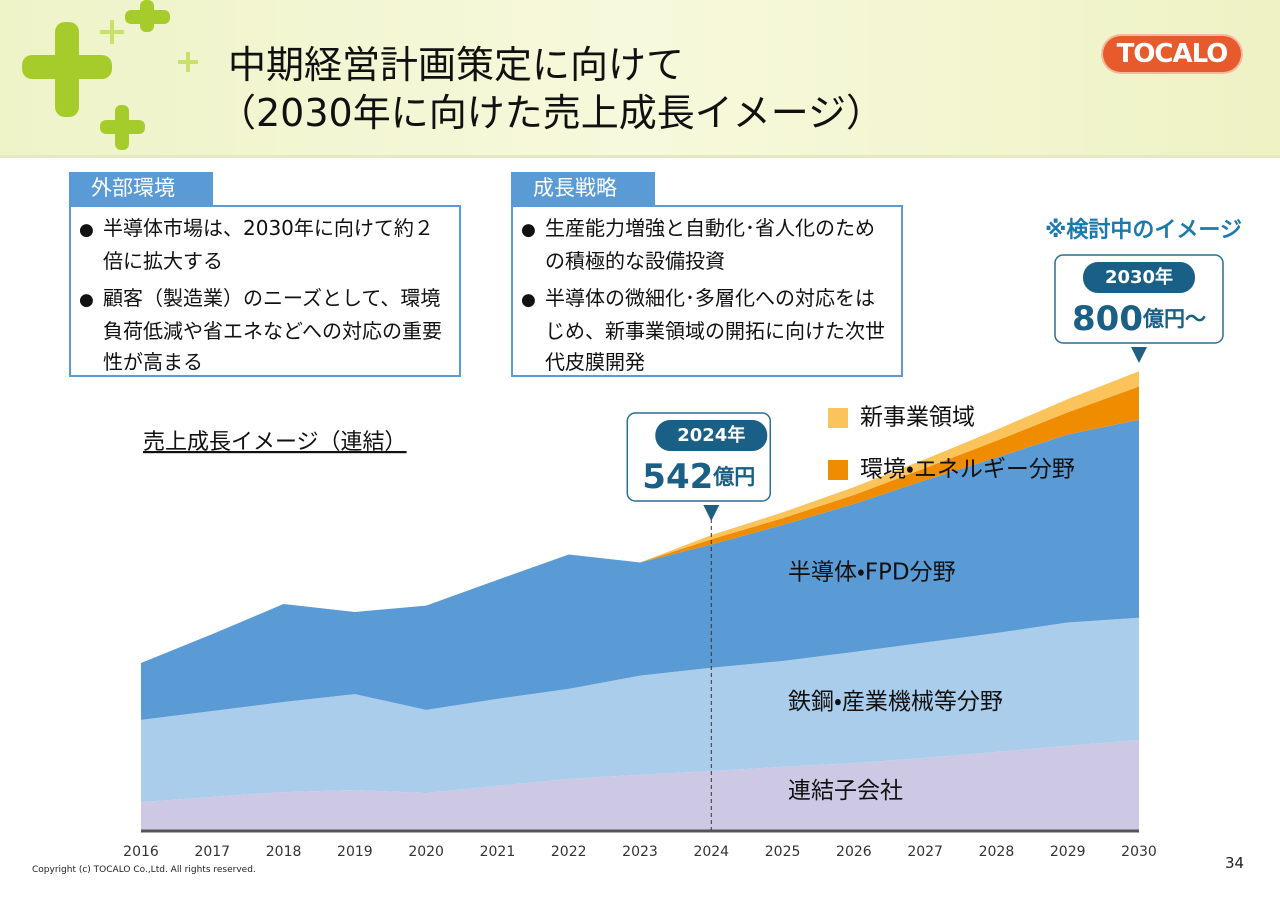 Image resolution: width=1280 pixels, height=905 pixels. Describe the element at coordinates (1068, 852) in the screenshot. I see `x-tick-label: 2029` at that location.